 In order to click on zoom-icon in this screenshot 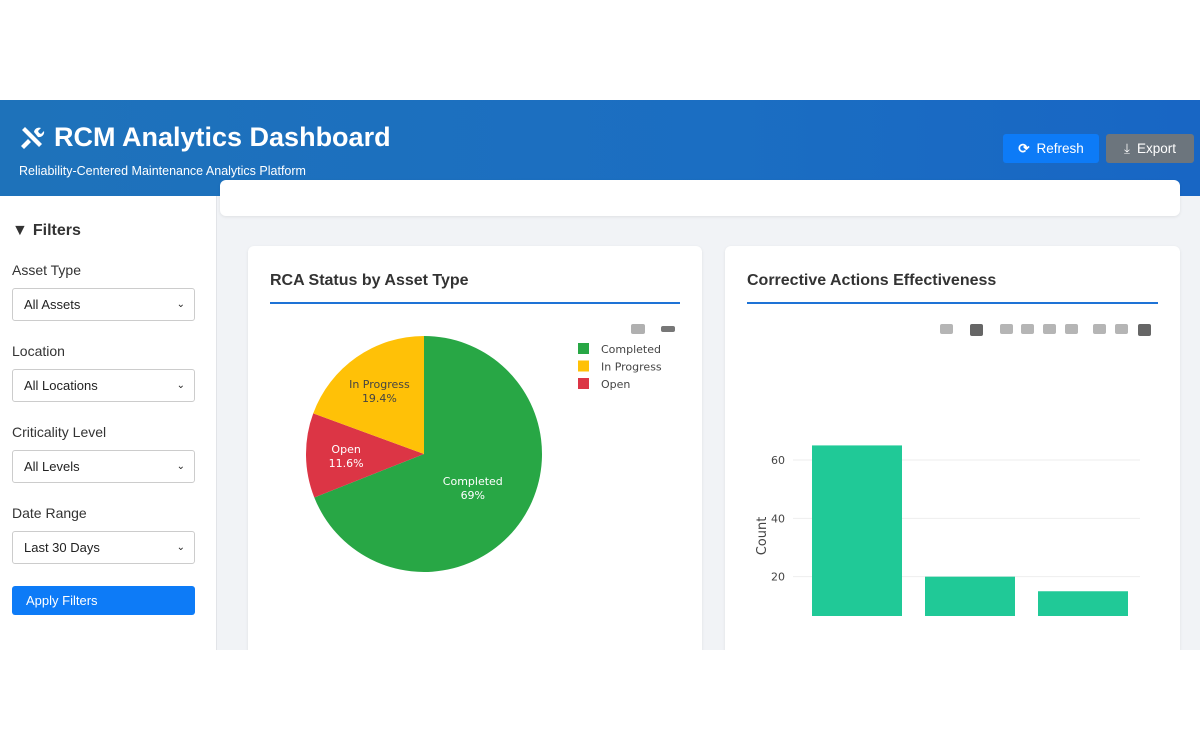, I will do `click(976, 330)`.